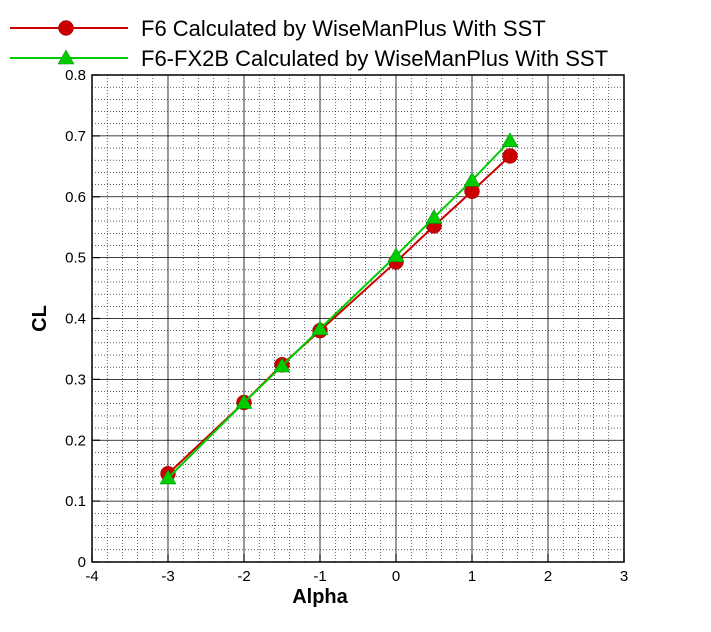 The width and height of the screenshot is (711, 632). What do you see at coordinates (75, 379) in the screenshot?
I see `y-tick-label: 0.3` at bounding box center [75, 379].